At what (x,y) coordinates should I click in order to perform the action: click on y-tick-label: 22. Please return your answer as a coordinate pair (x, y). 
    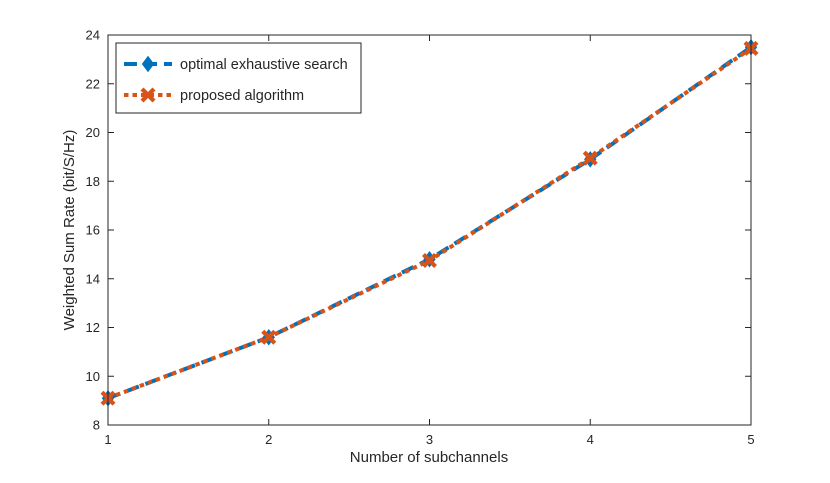
    Looking at the image, I should click on (93, 83).